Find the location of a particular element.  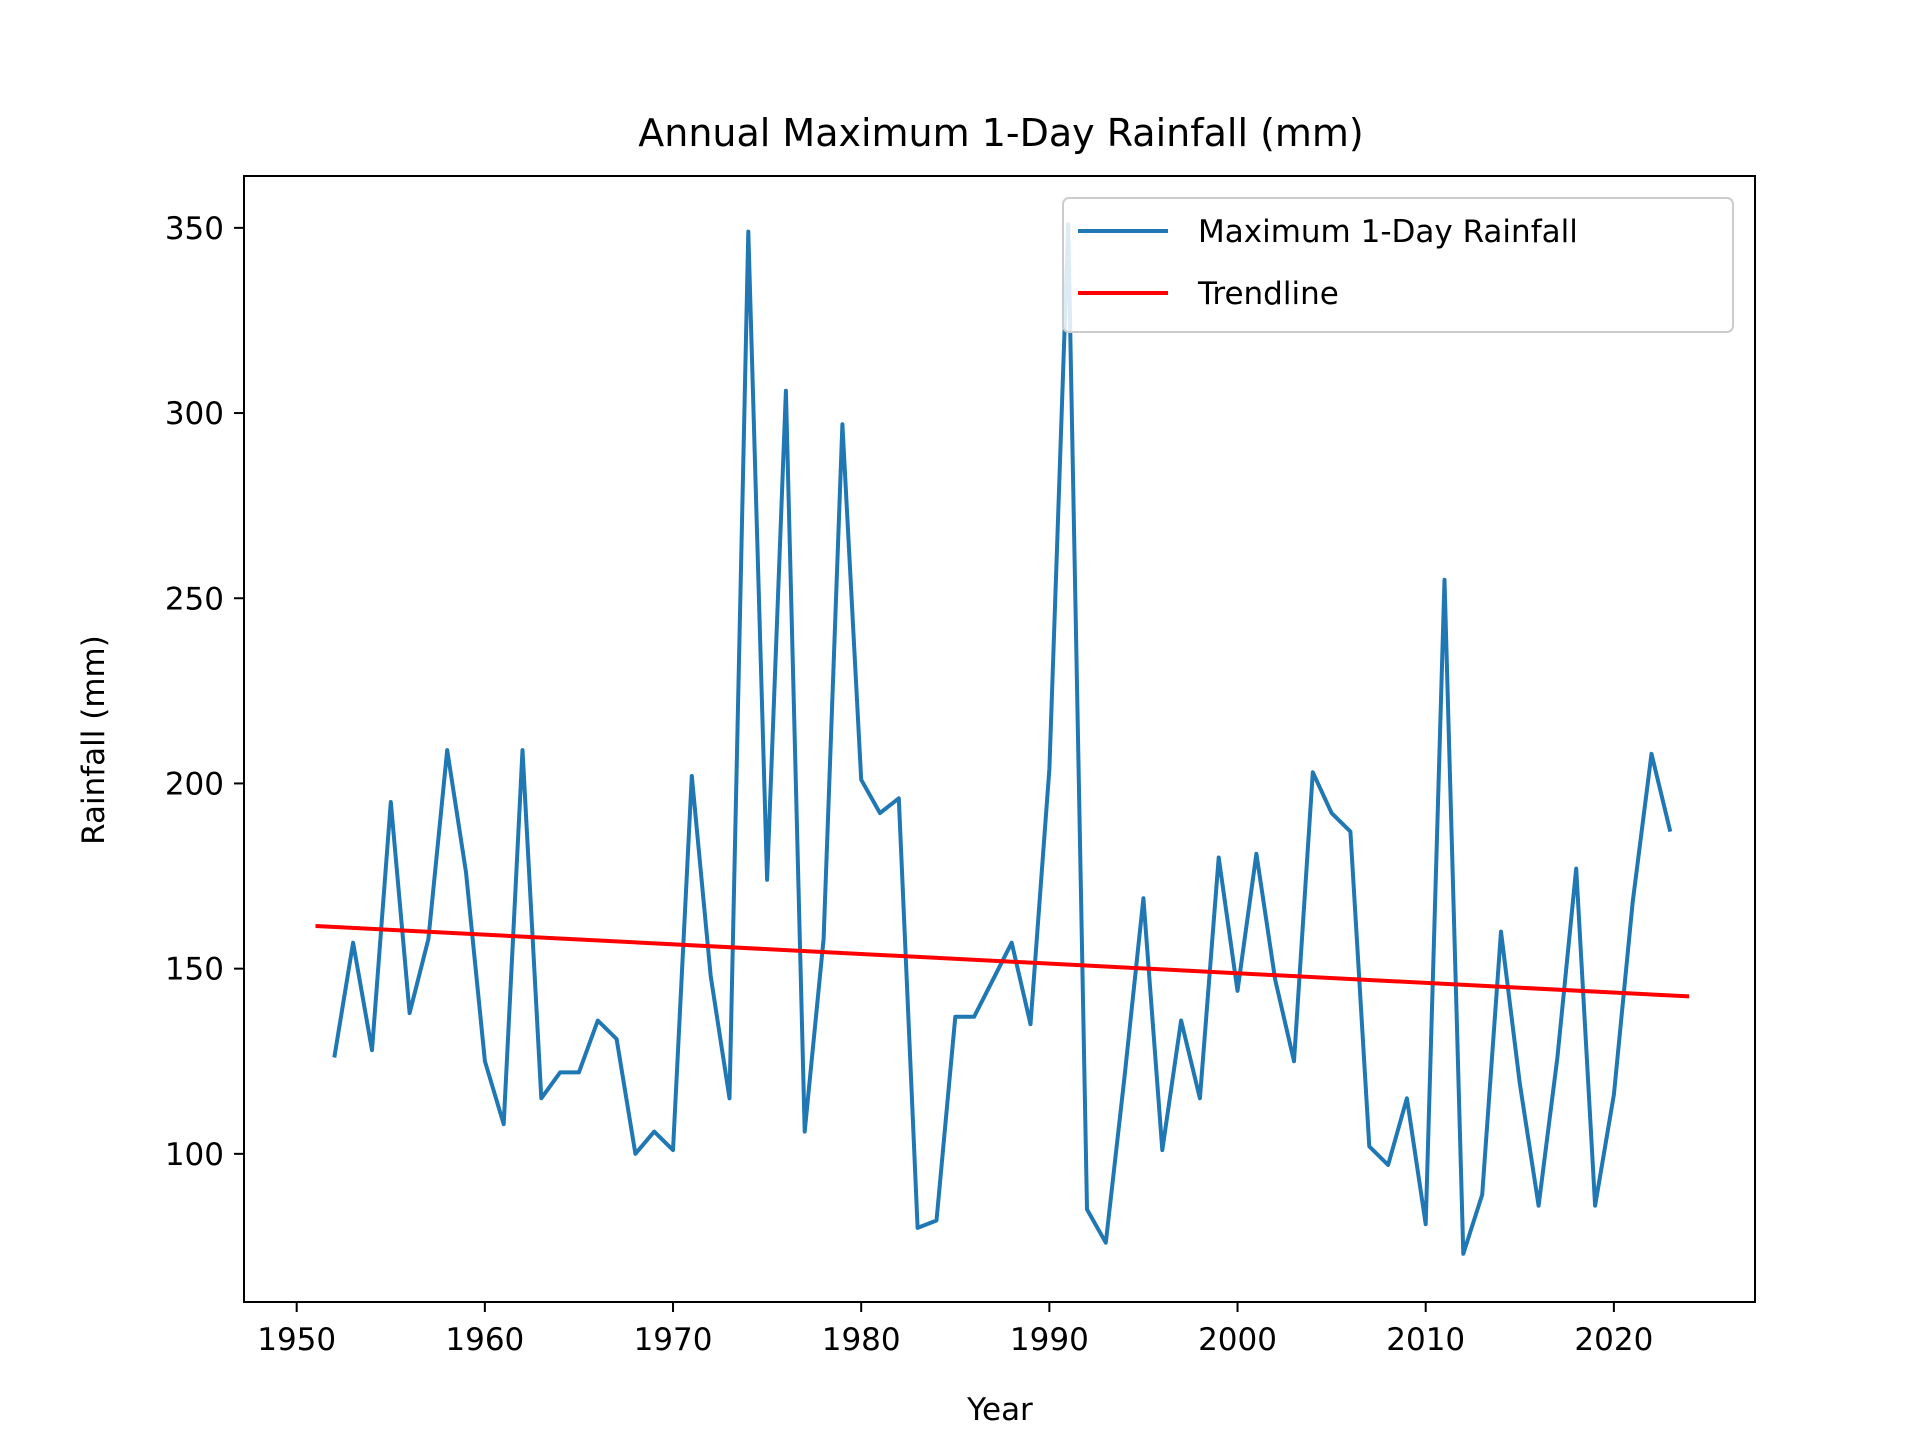

x-tick-label: 2010 is located at coordinates (1425, 1340).